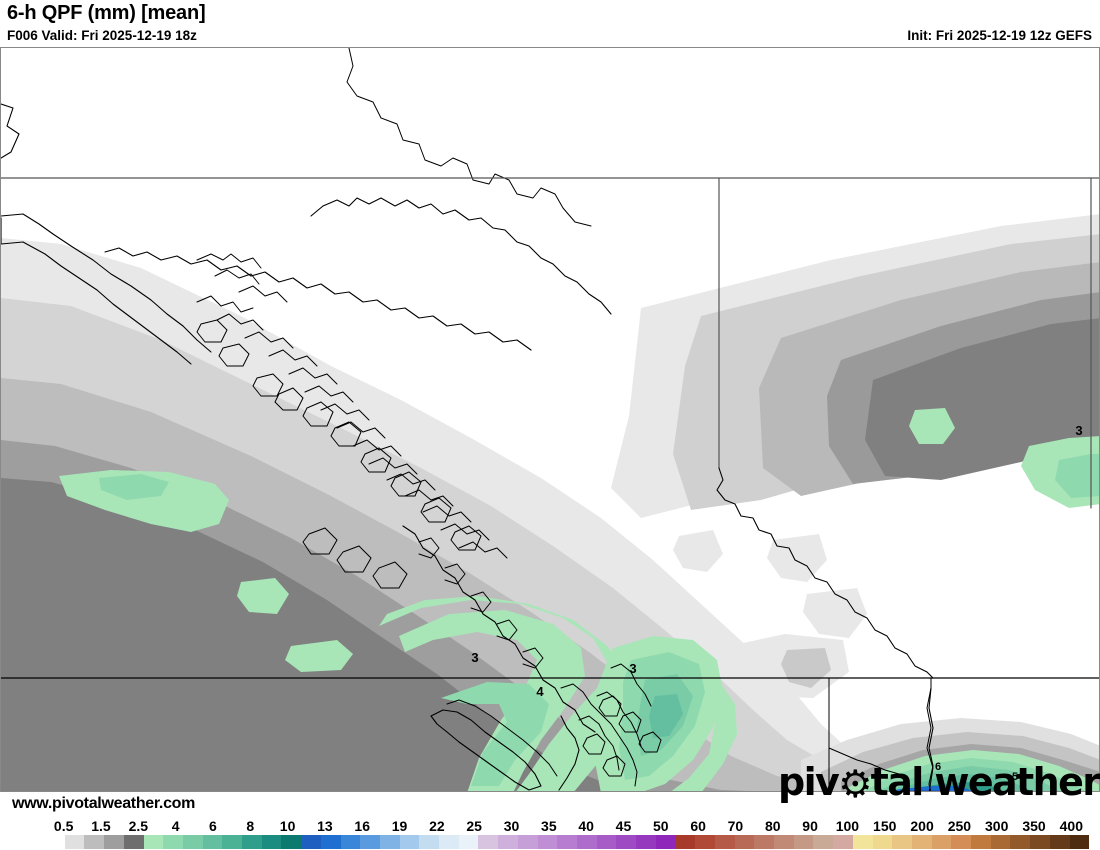  Describe the element at coordinates (1034, 826) in the screenshot. I see `colorbar-label-350: 350` at that location.